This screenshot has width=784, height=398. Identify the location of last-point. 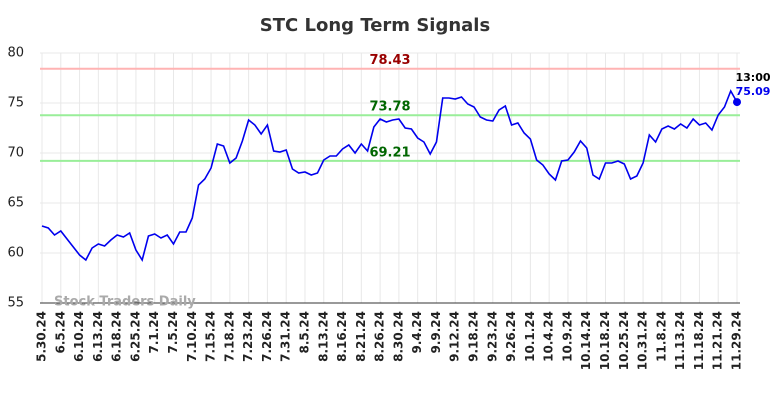
(737, 102).